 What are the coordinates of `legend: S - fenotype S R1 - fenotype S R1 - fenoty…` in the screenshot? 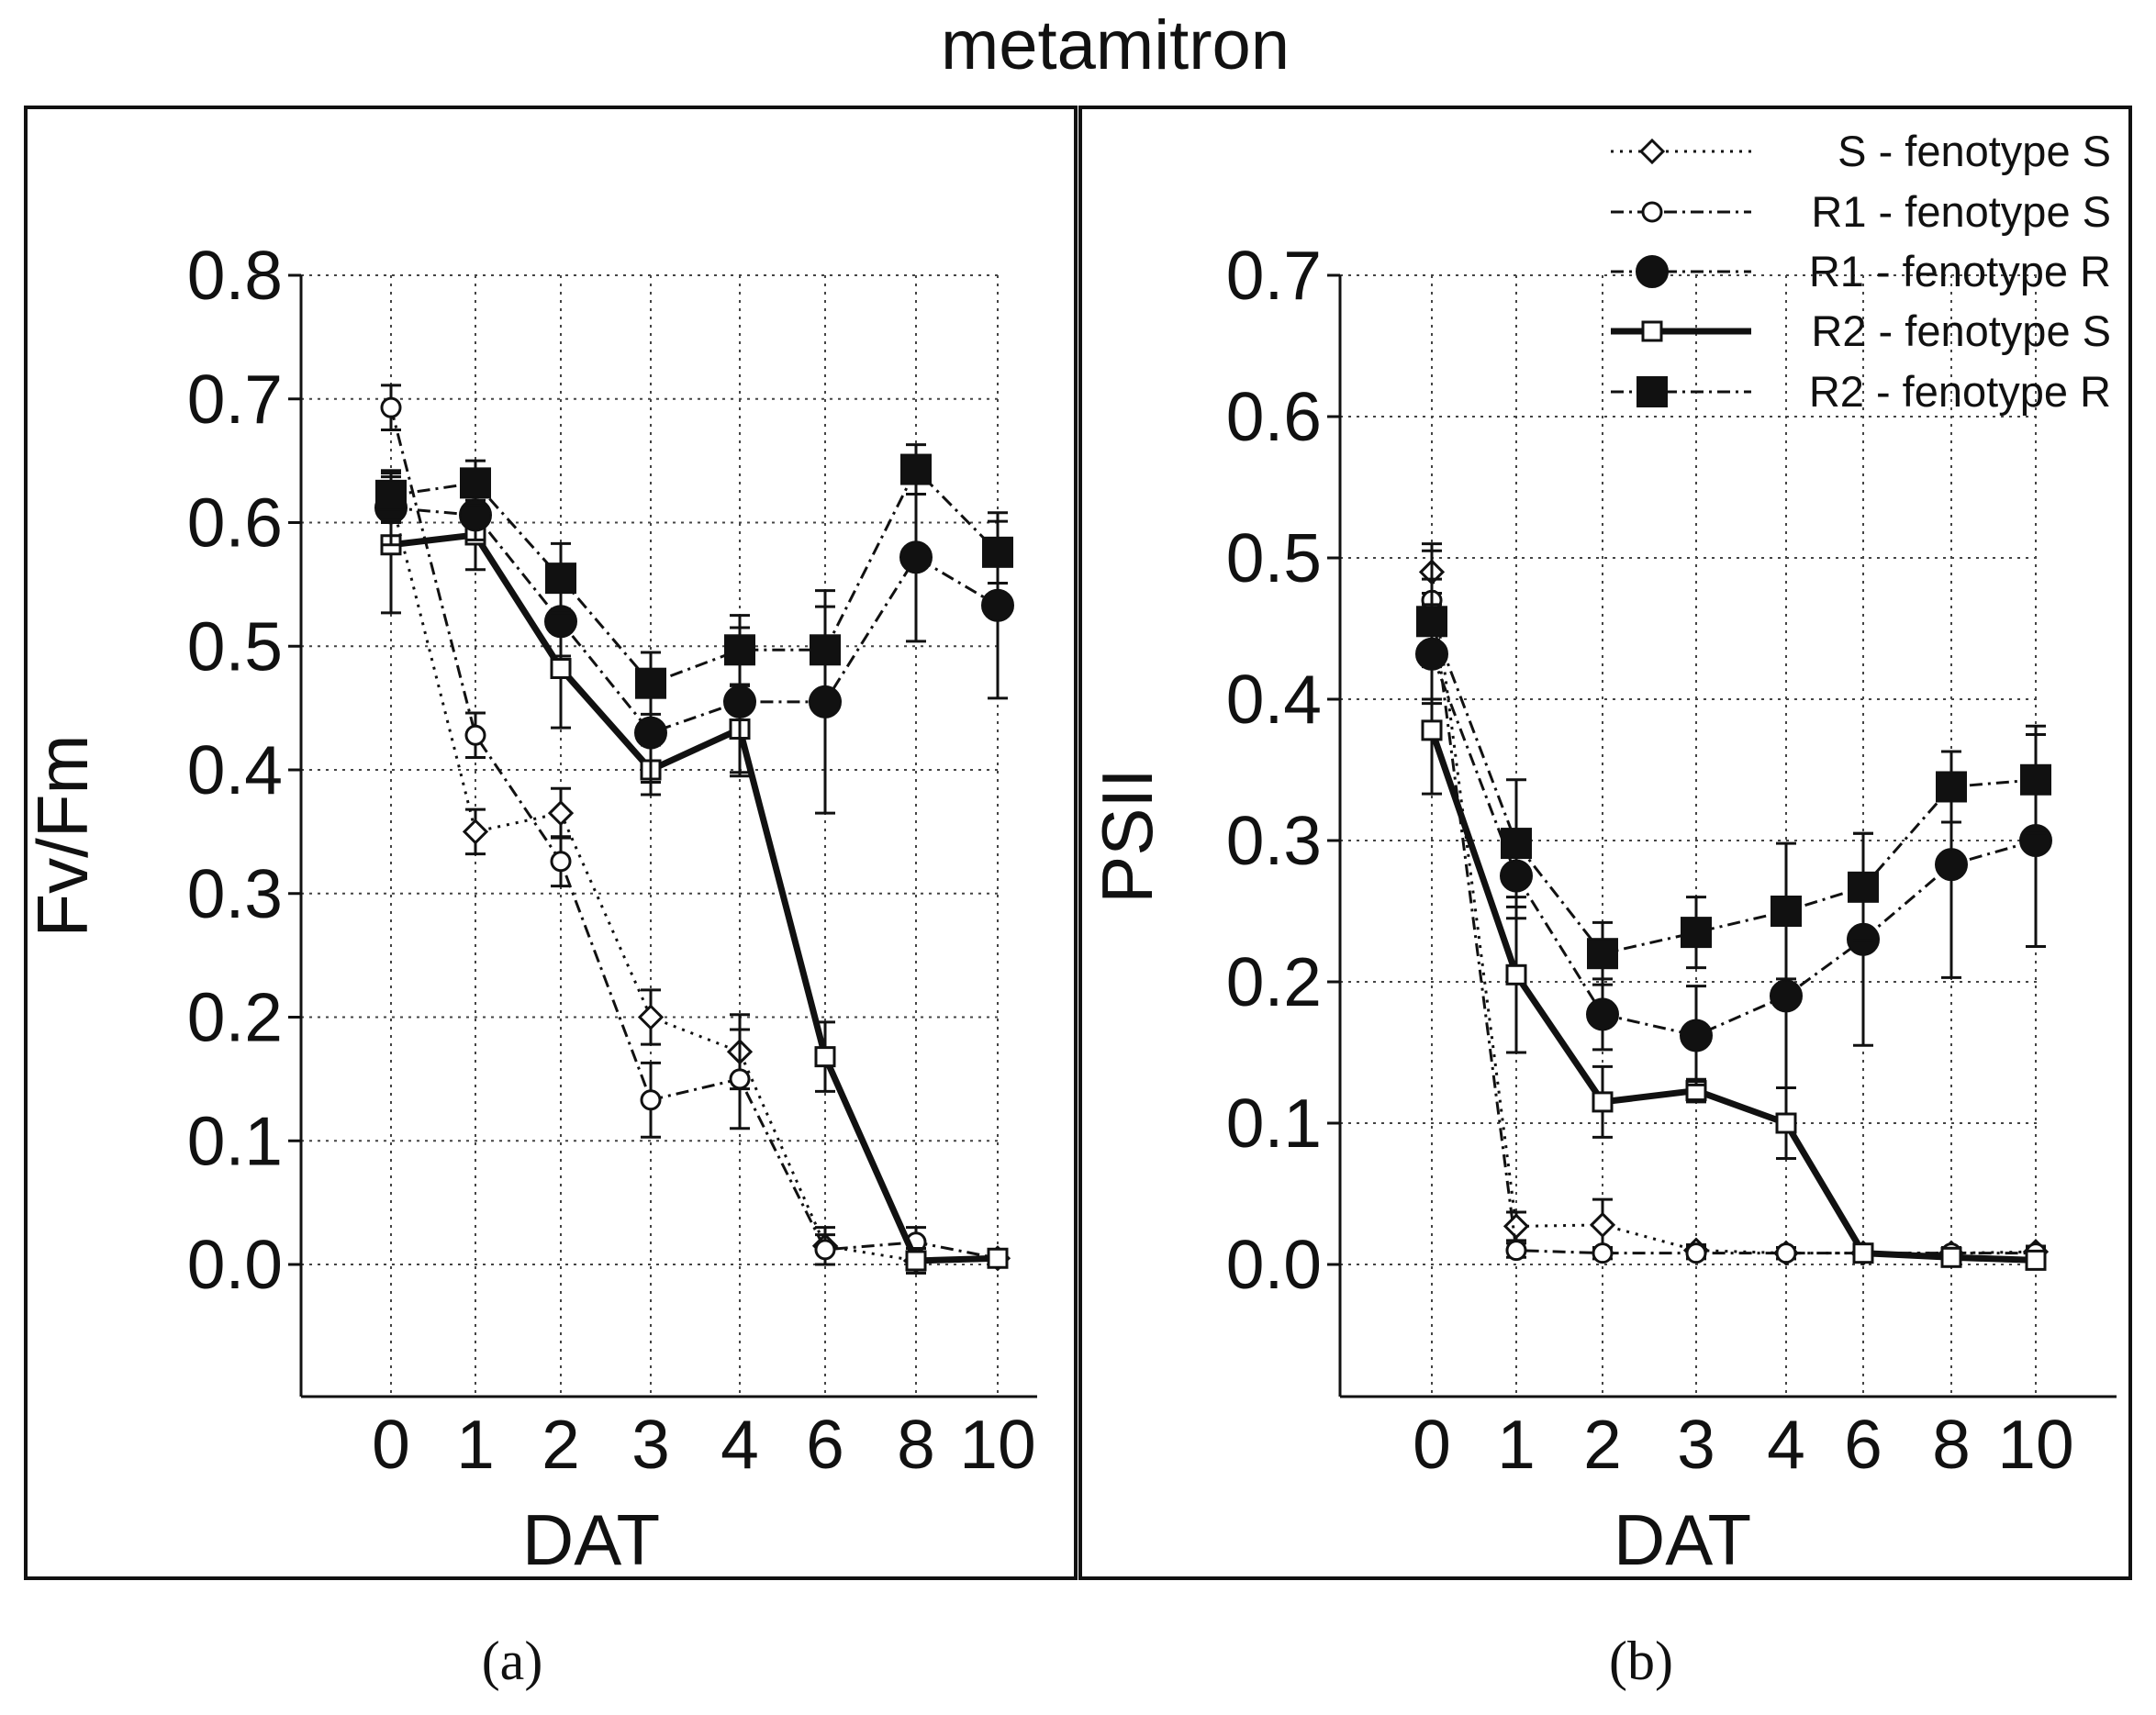 It's located at (1861, 271).